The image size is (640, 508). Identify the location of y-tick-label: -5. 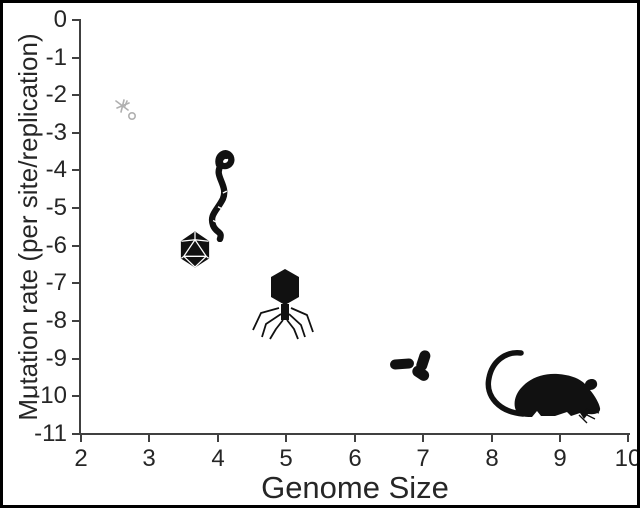
(56, 207).